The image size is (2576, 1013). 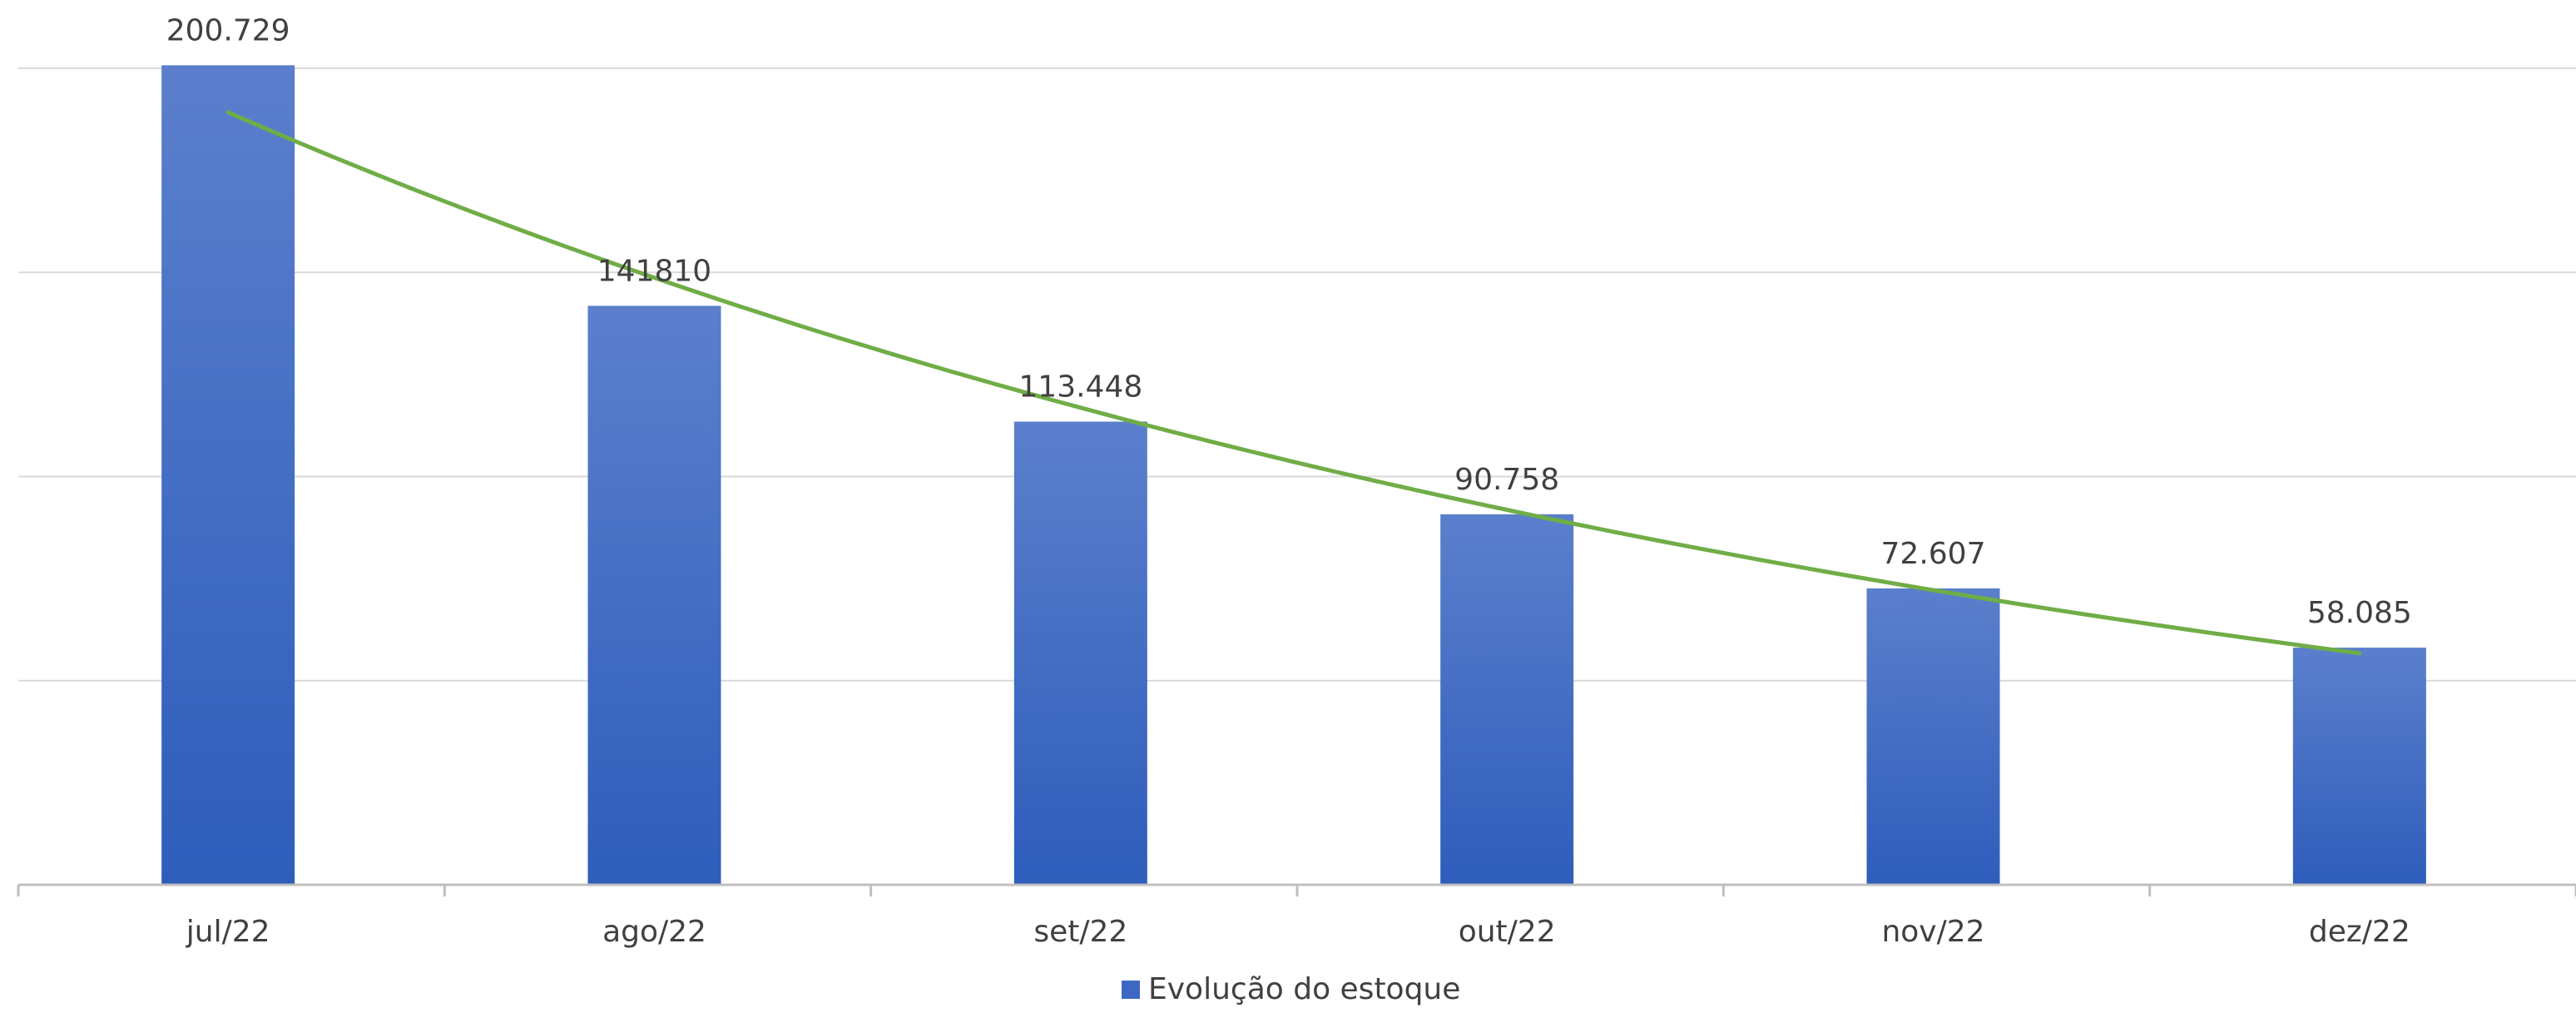 What do you see at coordinates (228, 932) in the screenshot?
I see `x-tick-label: jul/22` at bounding box center [228, 932].